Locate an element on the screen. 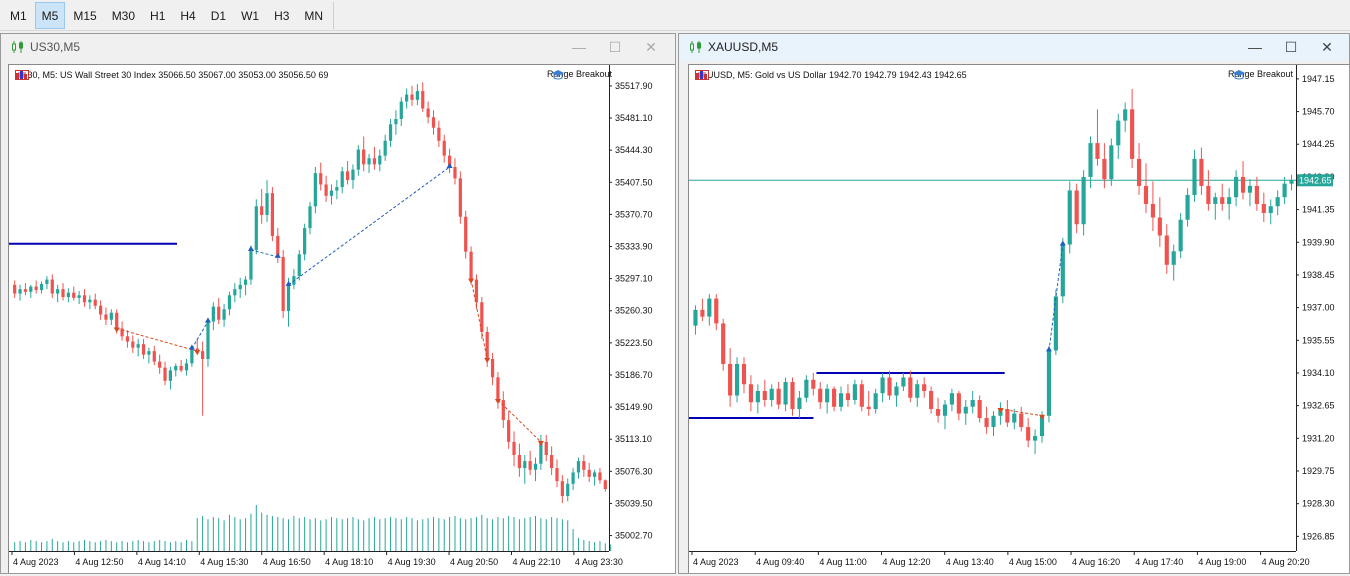 This screenshot has width=1350, height=576. timeframe-button-mn: MN is located at coordinates (314, 16).